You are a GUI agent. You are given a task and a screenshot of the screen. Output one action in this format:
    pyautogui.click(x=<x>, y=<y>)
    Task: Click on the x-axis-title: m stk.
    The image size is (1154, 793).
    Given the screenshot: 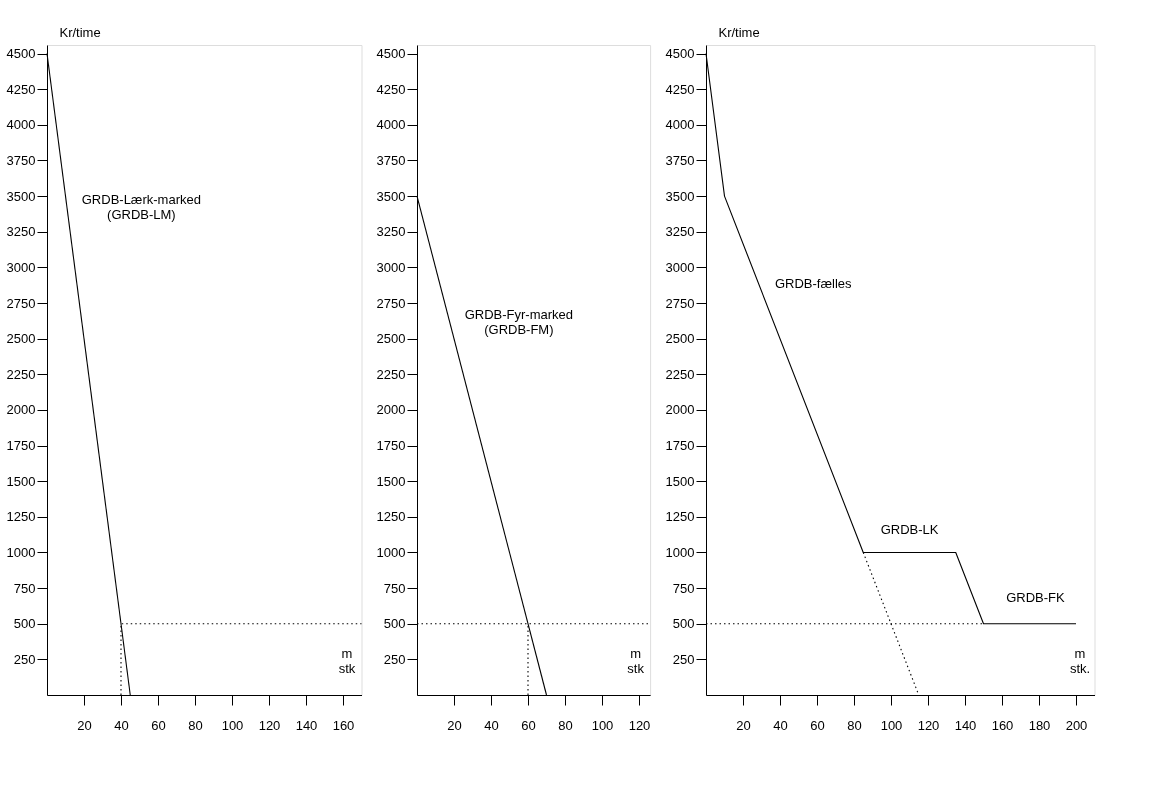 What is the action you would take?
    pyautogui.click(x=1080, y=660)
    